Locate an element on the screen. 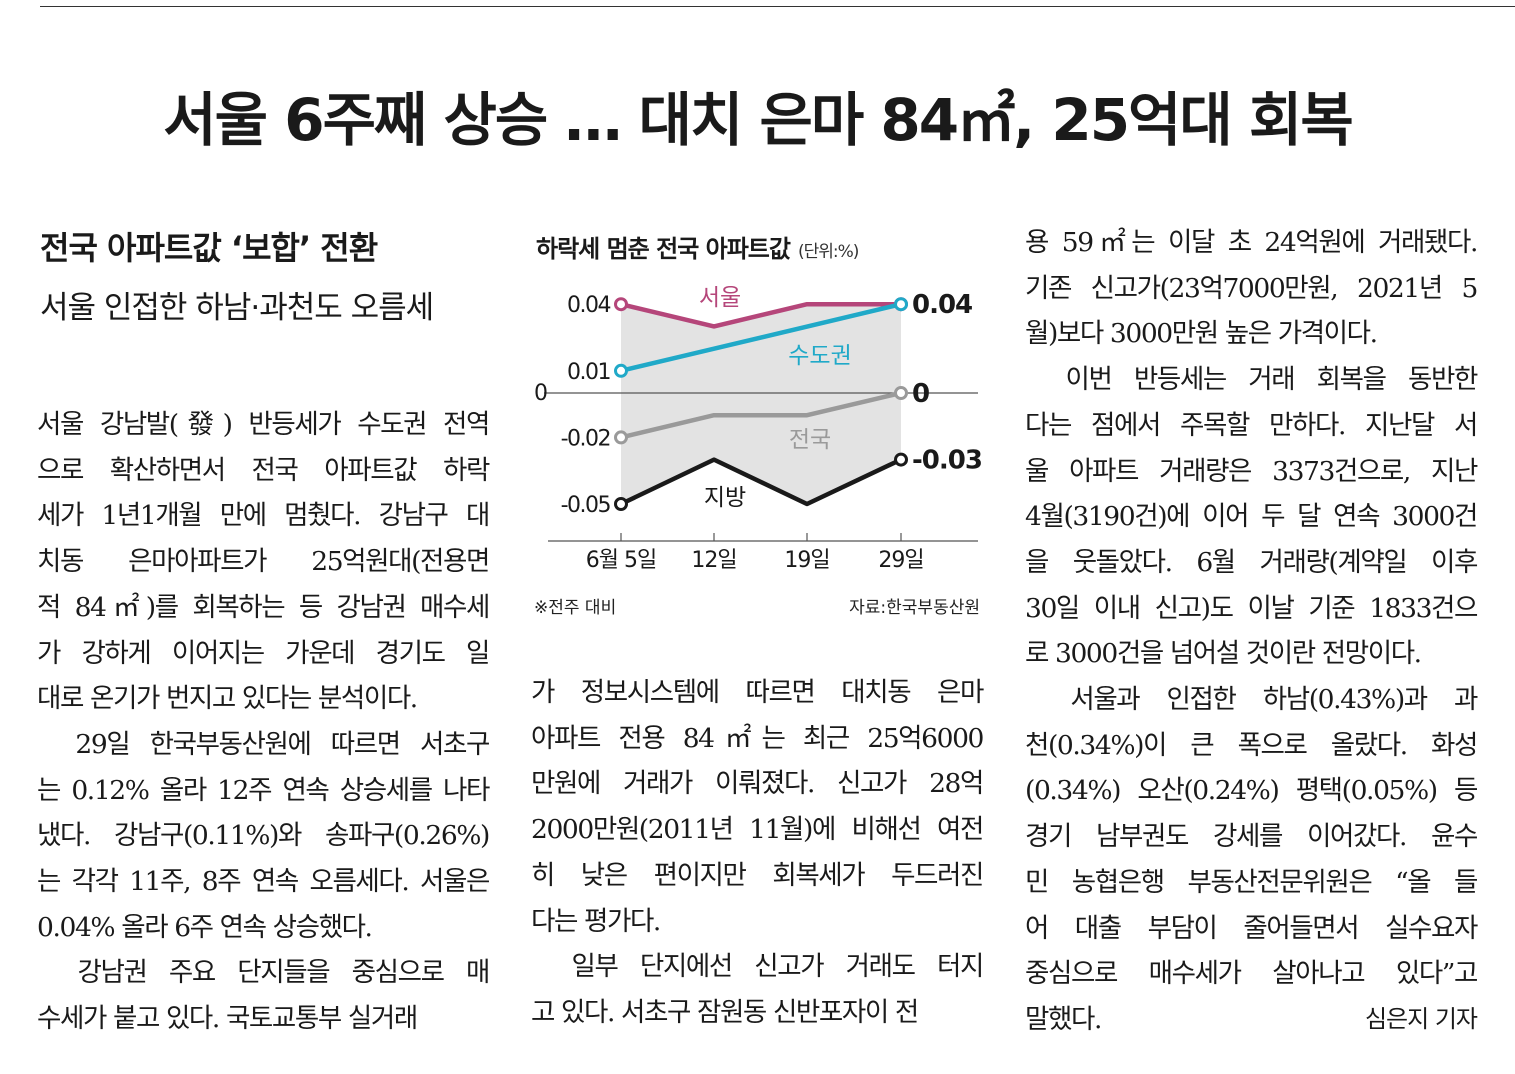 The image size is (1515, 1074). article-line: 가 정보시스템에 따르면 대치동 은마 is located at coordinates (757, 692).